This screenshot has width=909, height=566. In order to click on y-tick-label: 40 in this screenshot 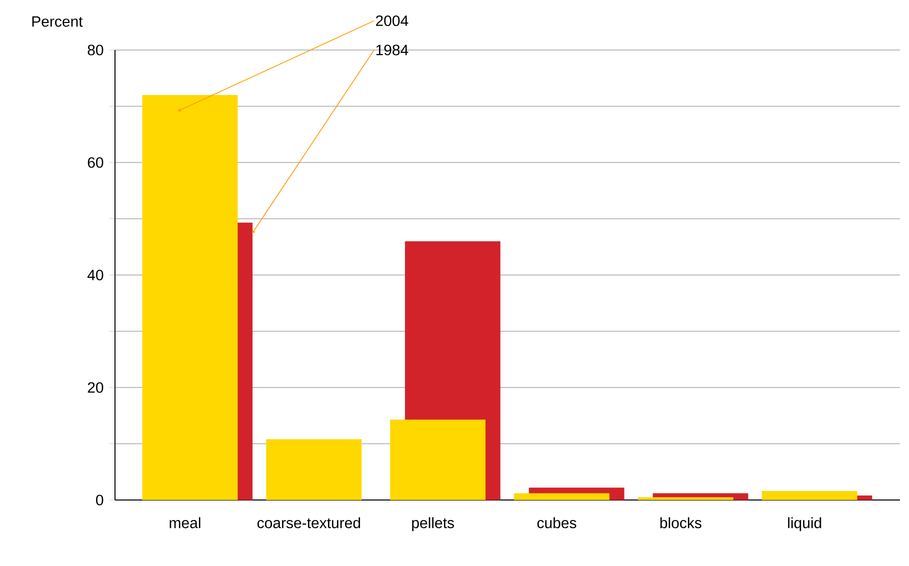, I will do `click(95, 275)`.